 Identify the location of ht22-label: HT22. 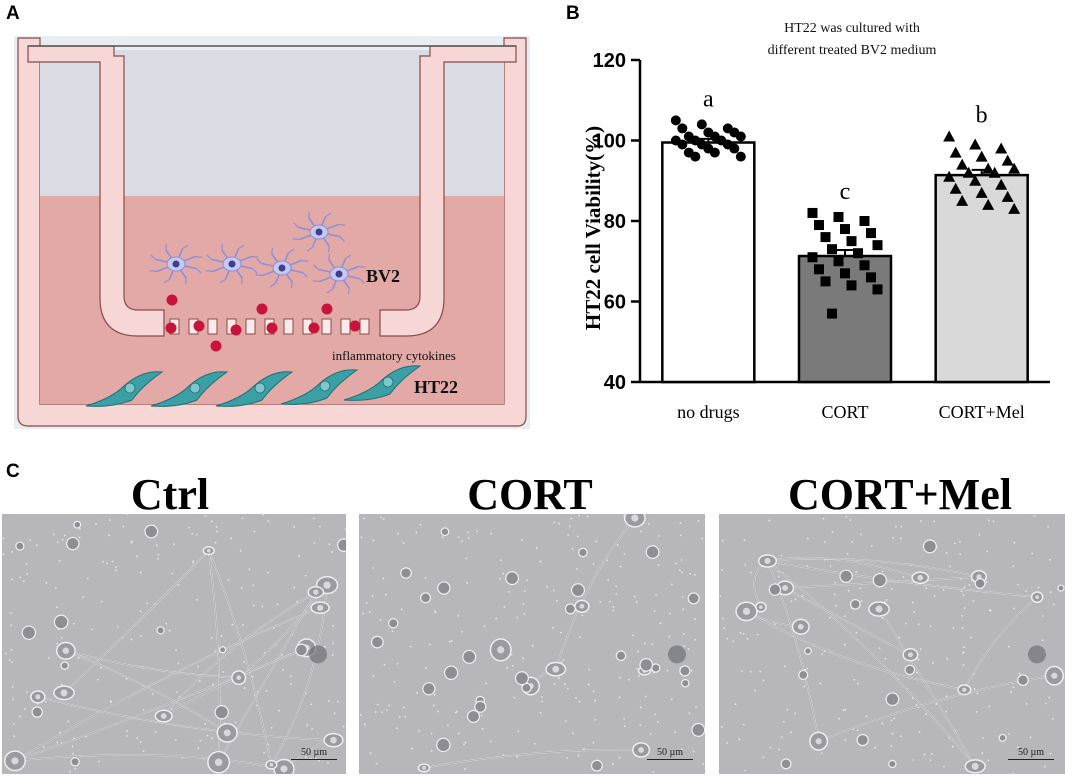
(436, 387).